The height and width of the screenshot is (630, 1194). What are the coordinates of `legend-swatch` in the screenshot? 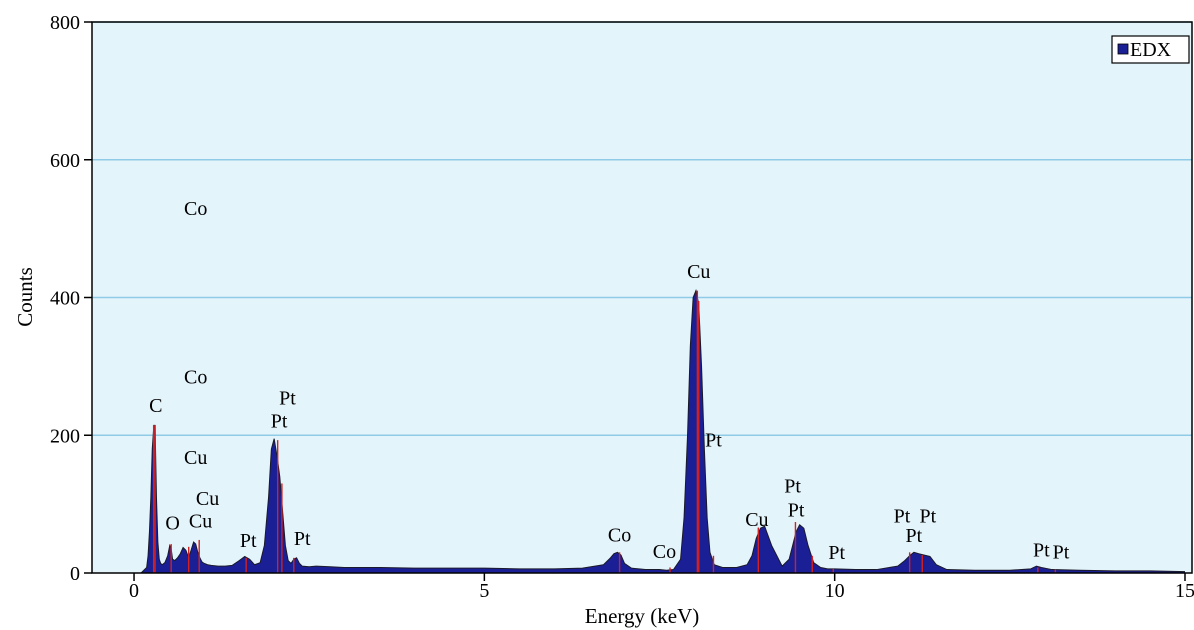 It's located at (1123, 49).